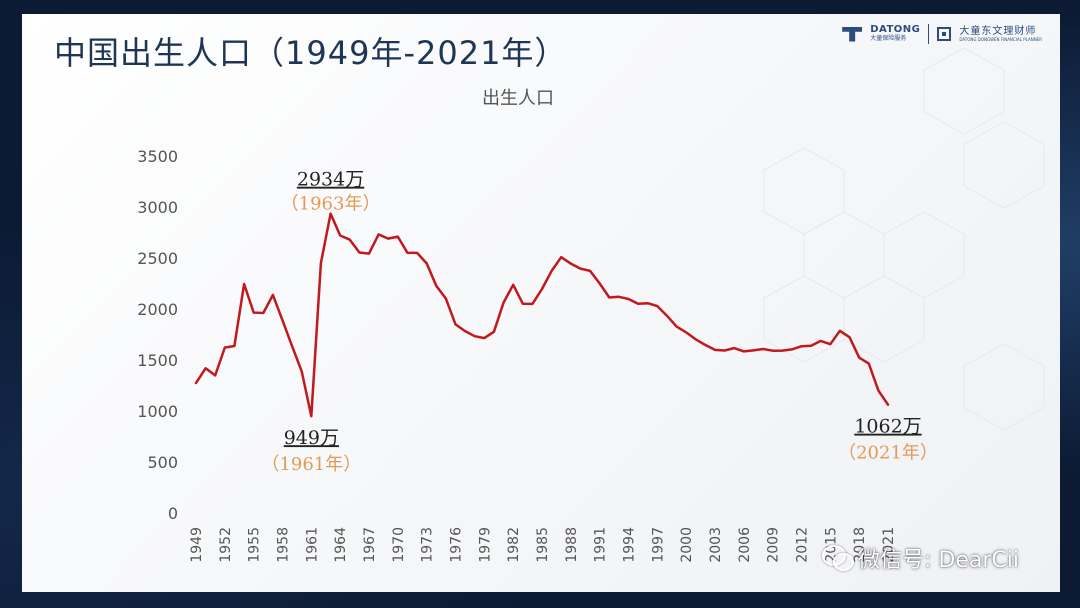 Image resolution: width=1080 pixels, height=608 pixels. What do you see at coordinates (514, 545) in the screenshot?
I see `x-tick-label: 1982` at bounding box center [514, 545].